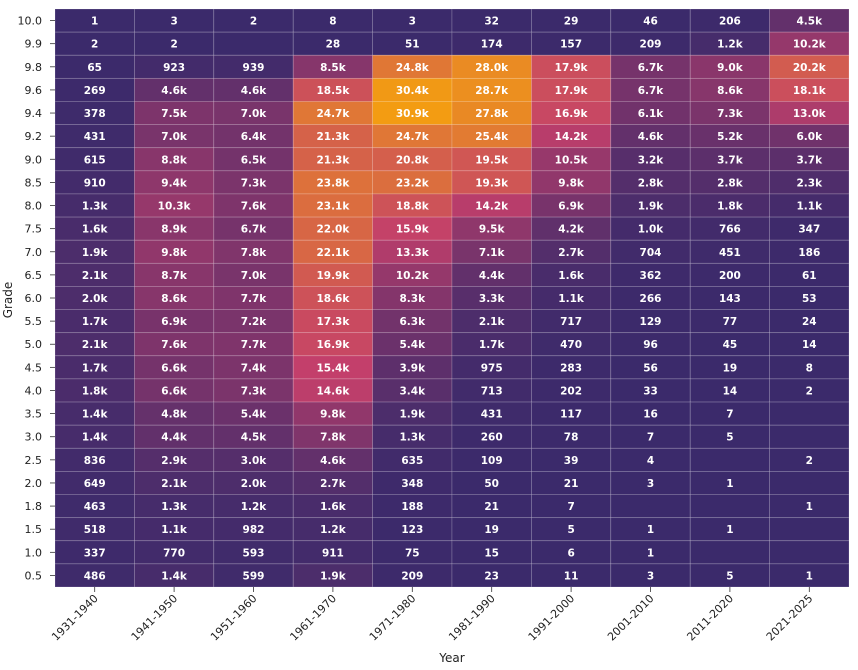 The image size is (858, 670). I want to click on cell-value-label: 1.4k, so click(95, 438).